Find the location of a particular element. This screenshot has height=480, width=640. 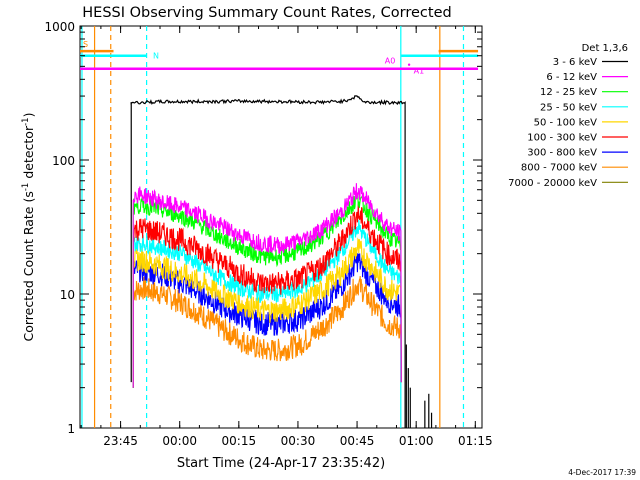

legend-label-3: 25 - 50 keV is located at coordinates (568, 107).